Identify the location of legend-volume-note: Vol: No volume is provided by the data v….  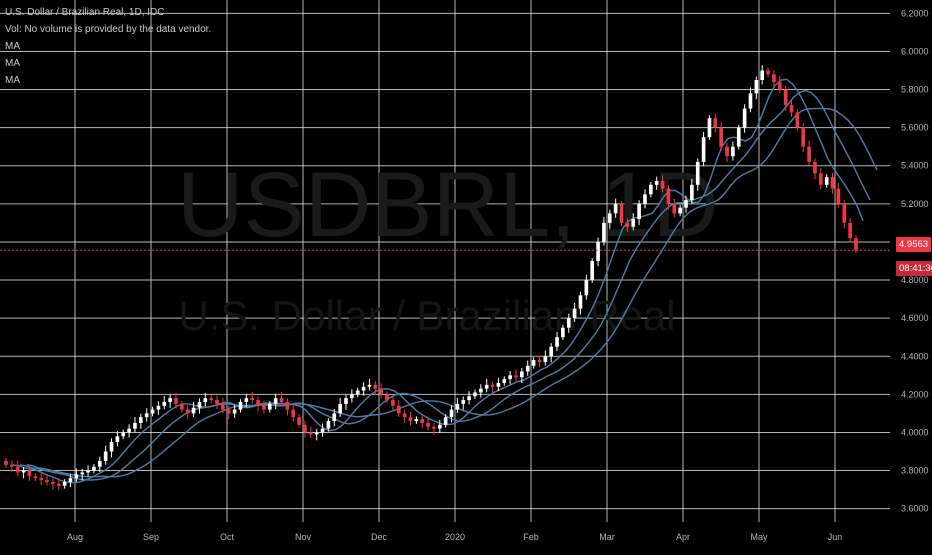
(108, 29).